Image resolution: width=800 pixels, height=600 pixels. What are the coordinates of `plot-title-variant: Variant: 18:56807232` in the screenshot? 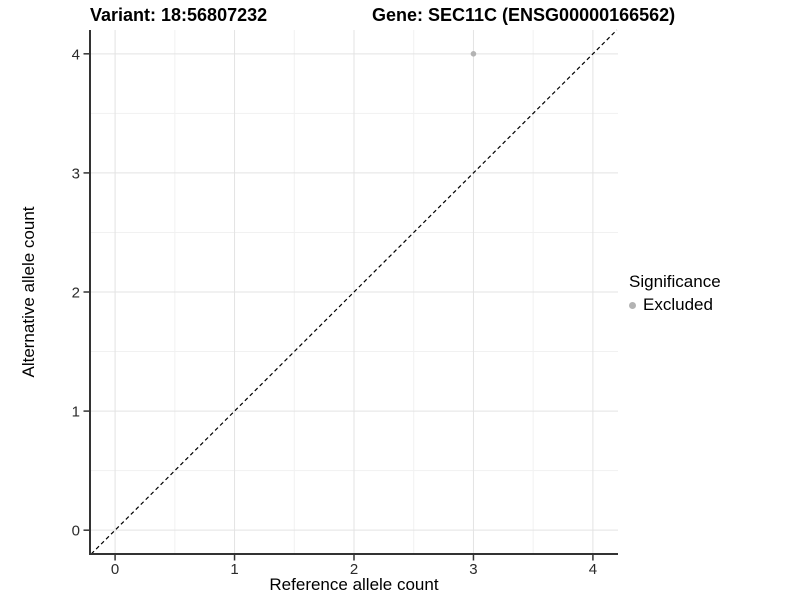 It's located at (179, 15).